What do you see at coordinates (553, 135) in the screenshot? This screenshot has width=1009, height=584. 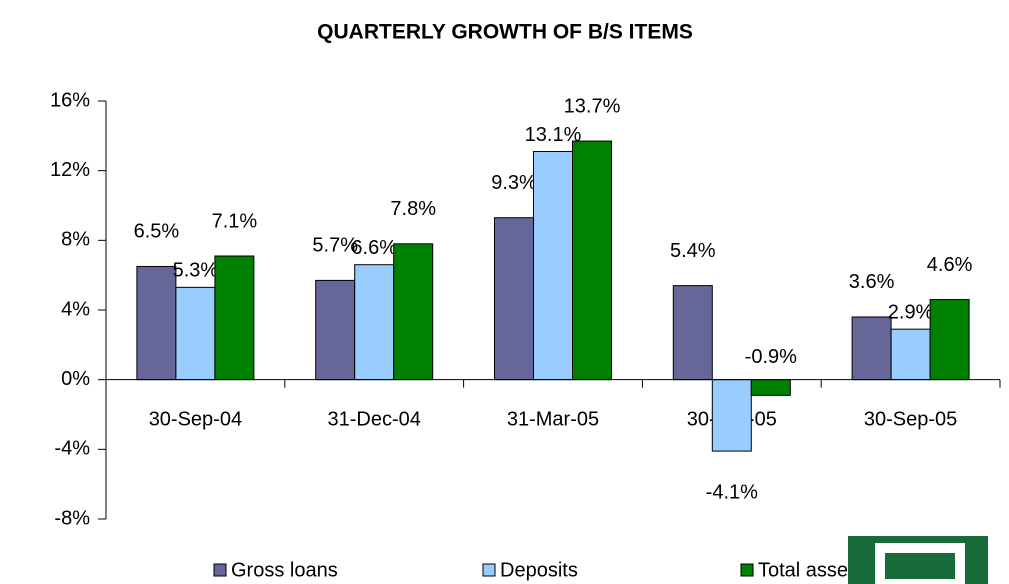 I see `value-label: 13.1%` at bounding box center [553, 135].